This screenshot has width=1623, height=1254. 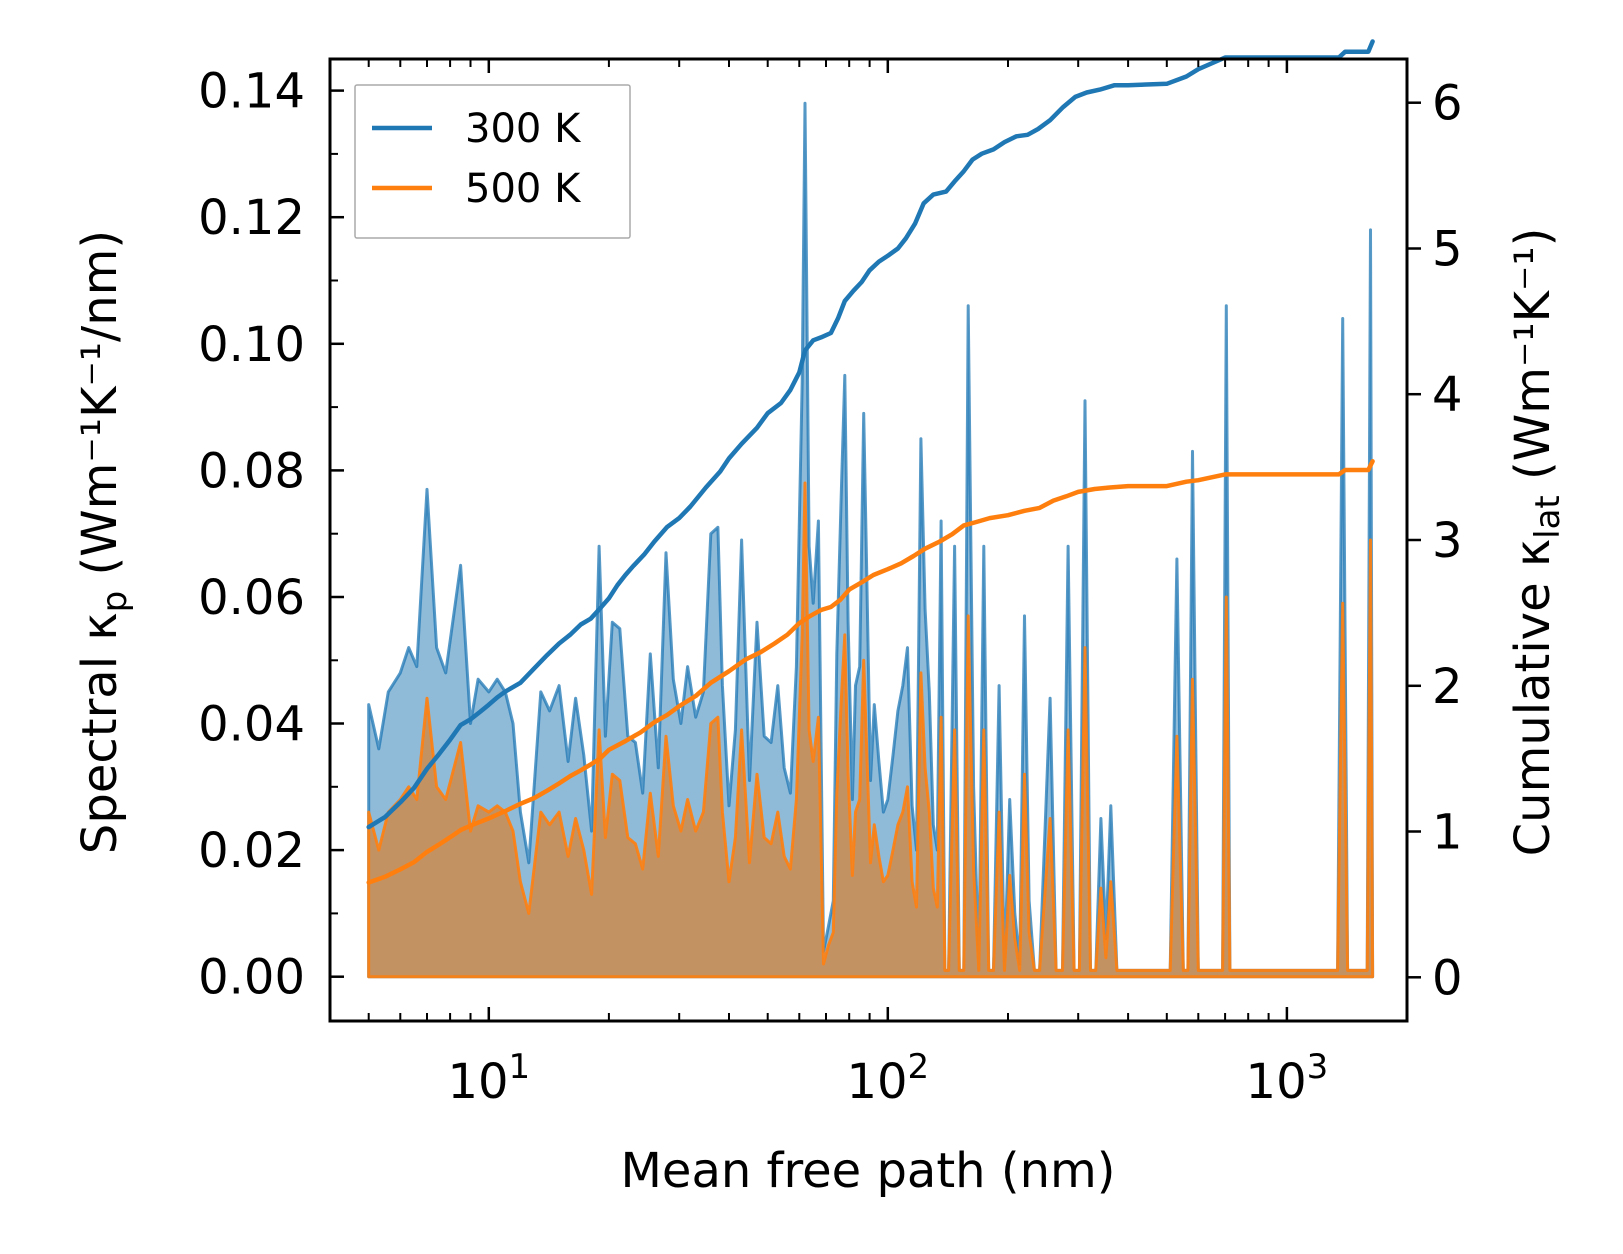 What do you see at coordinates (1447, 687) in the screenshot?
I see `y-right-tick-label: 2` at bounding box center [1447, 687].